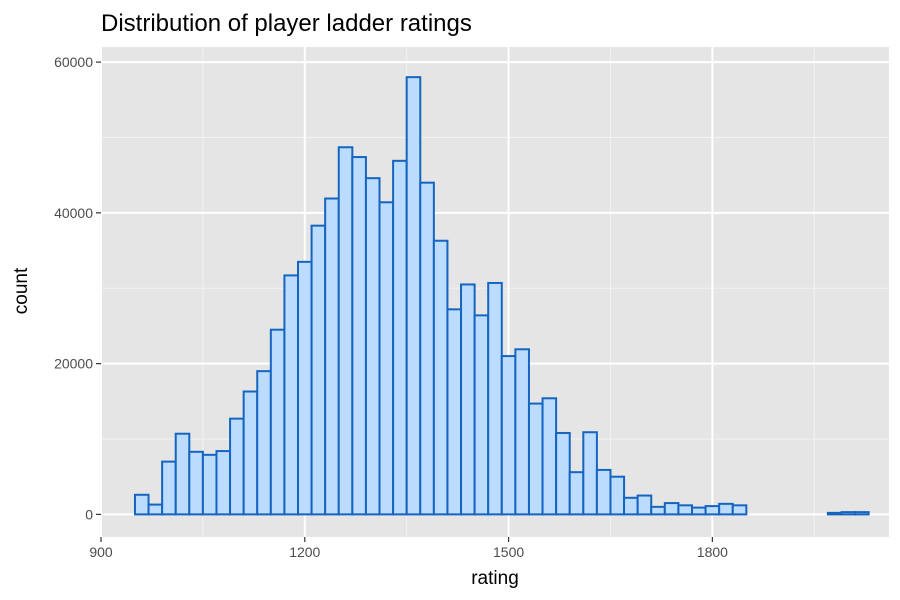  What do you see at coordinates (286, 23) in the screenshot?
I see `chart-title: Distribution of player ladder ratings` at bounding box center [286, 23].